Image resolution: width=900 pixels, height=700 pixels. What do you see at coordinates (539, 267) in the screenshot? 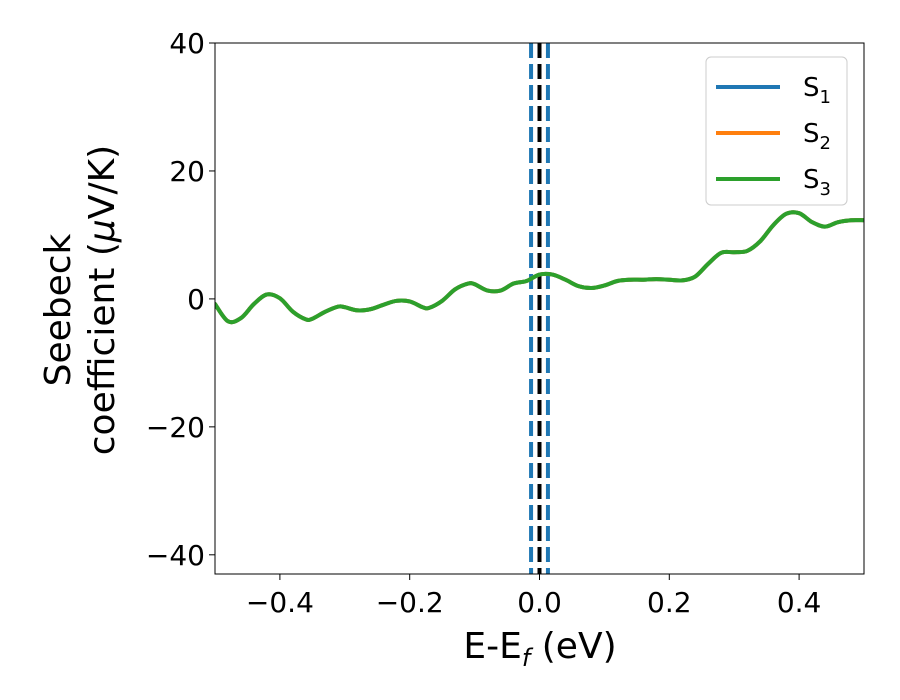
I see `series-line-s3` at bounding box center [539, 267].